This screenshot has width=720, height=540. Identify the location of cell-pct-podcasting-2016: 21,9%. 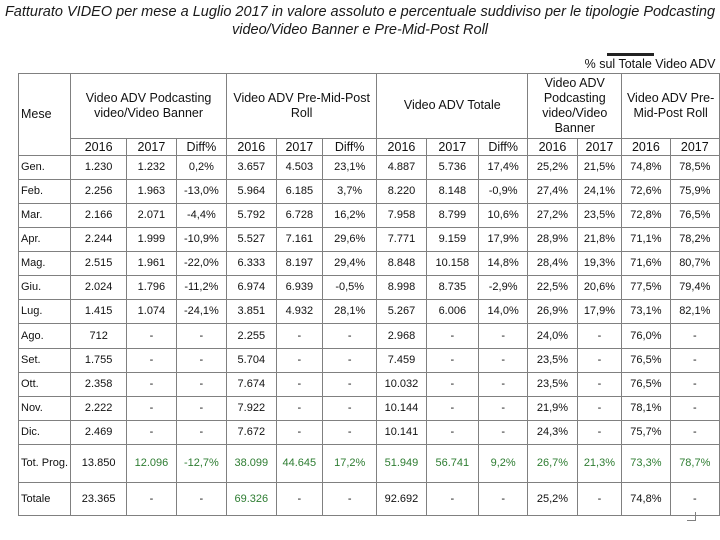
(552, 408).